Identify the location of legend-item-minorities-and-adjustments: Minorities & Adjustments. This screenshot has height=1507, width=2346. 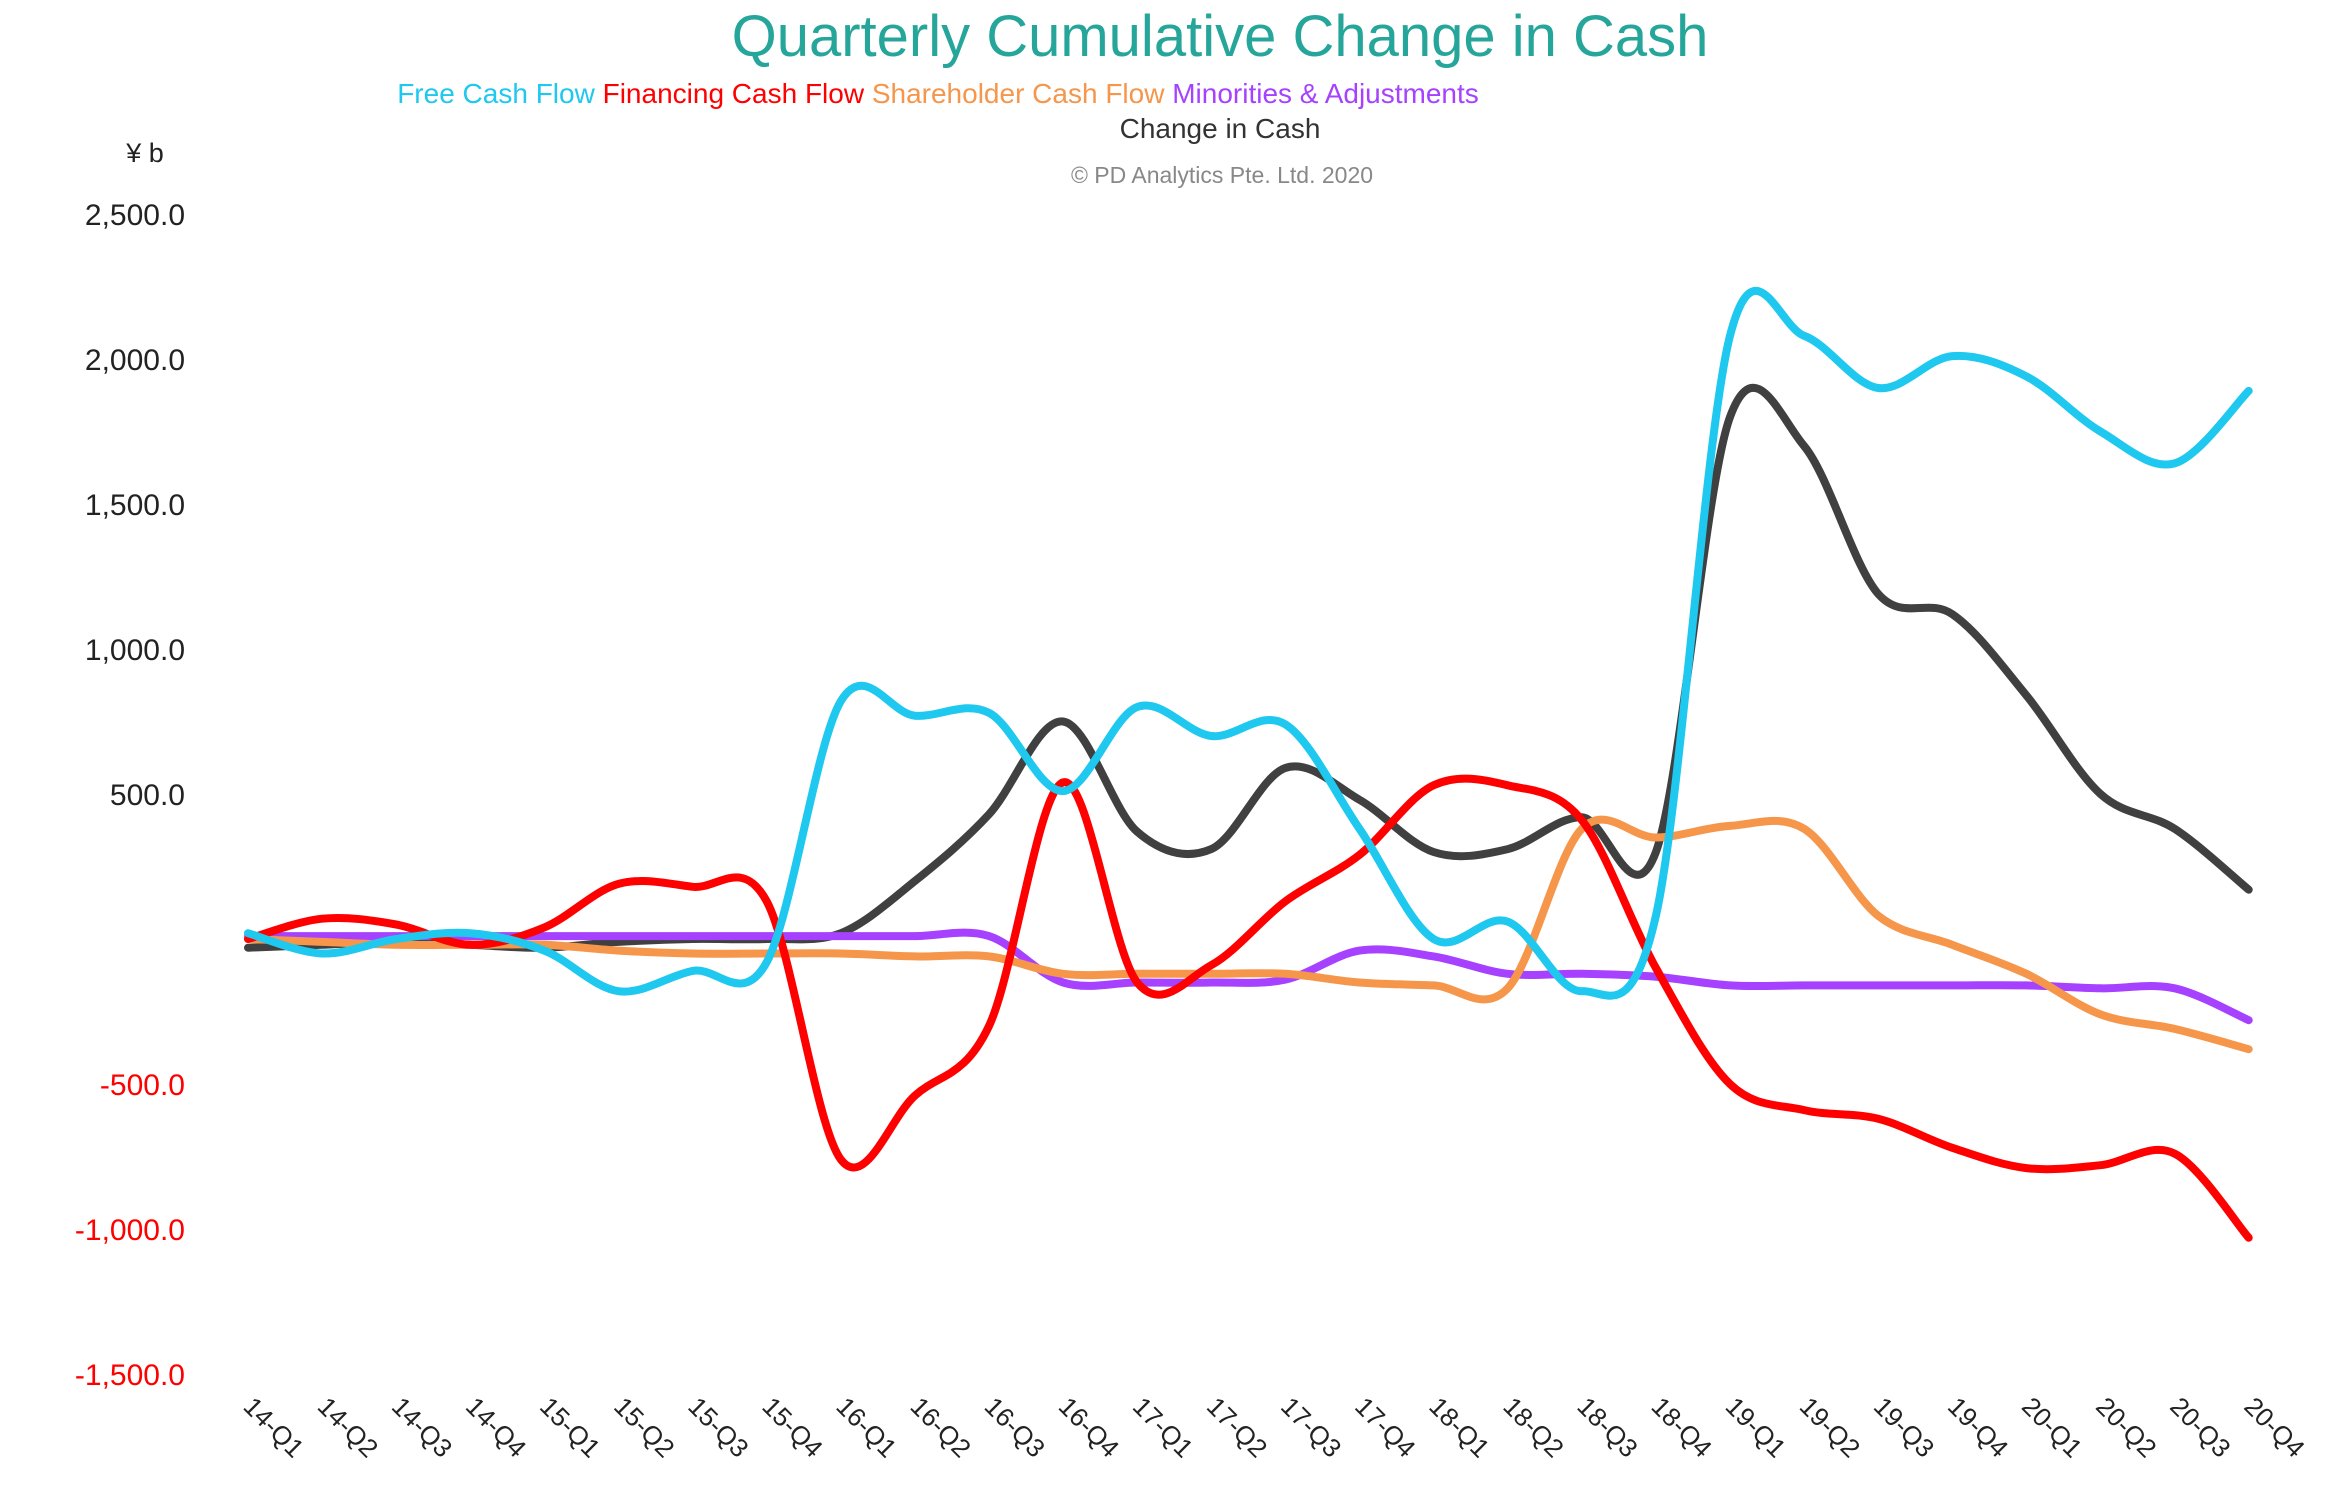
(1321, 93).